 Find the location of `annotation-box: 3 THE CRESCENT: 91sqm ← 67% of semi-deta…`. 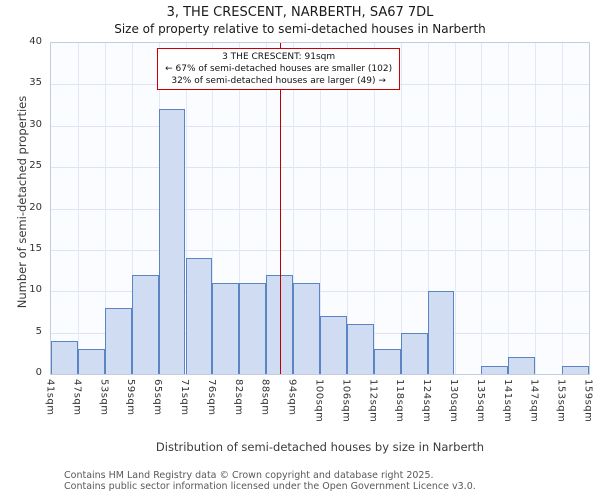

annotation-box: 3 THE CRESCENT: 91sqm ← 67% of semi-deta… is located at coordinates (279, 69).